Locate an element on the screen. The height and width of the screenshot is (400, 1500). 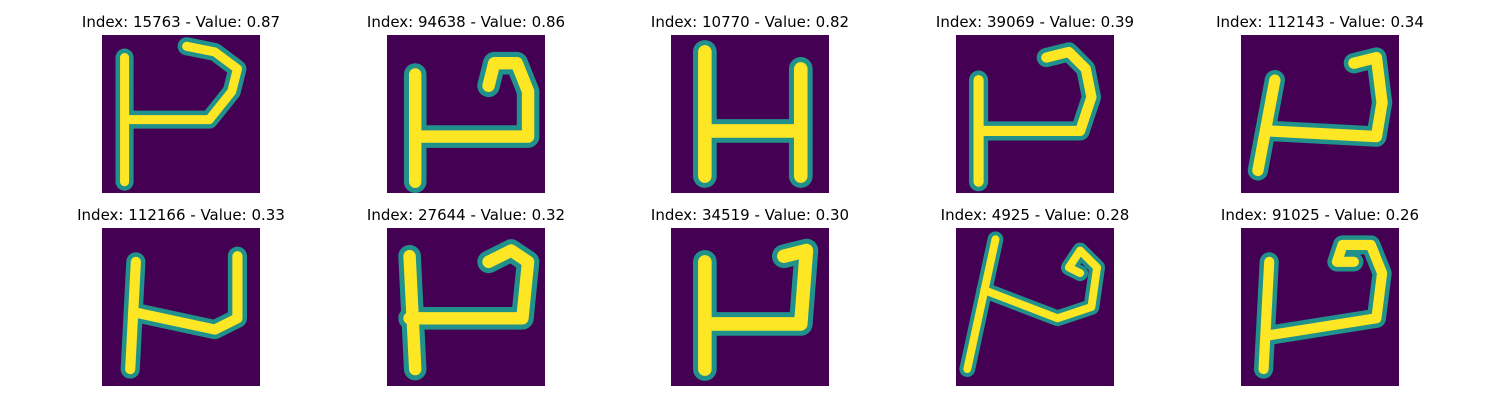
panel-9: Index: 4925 - Value: 0.28 is located at coordinates (1035, 296).